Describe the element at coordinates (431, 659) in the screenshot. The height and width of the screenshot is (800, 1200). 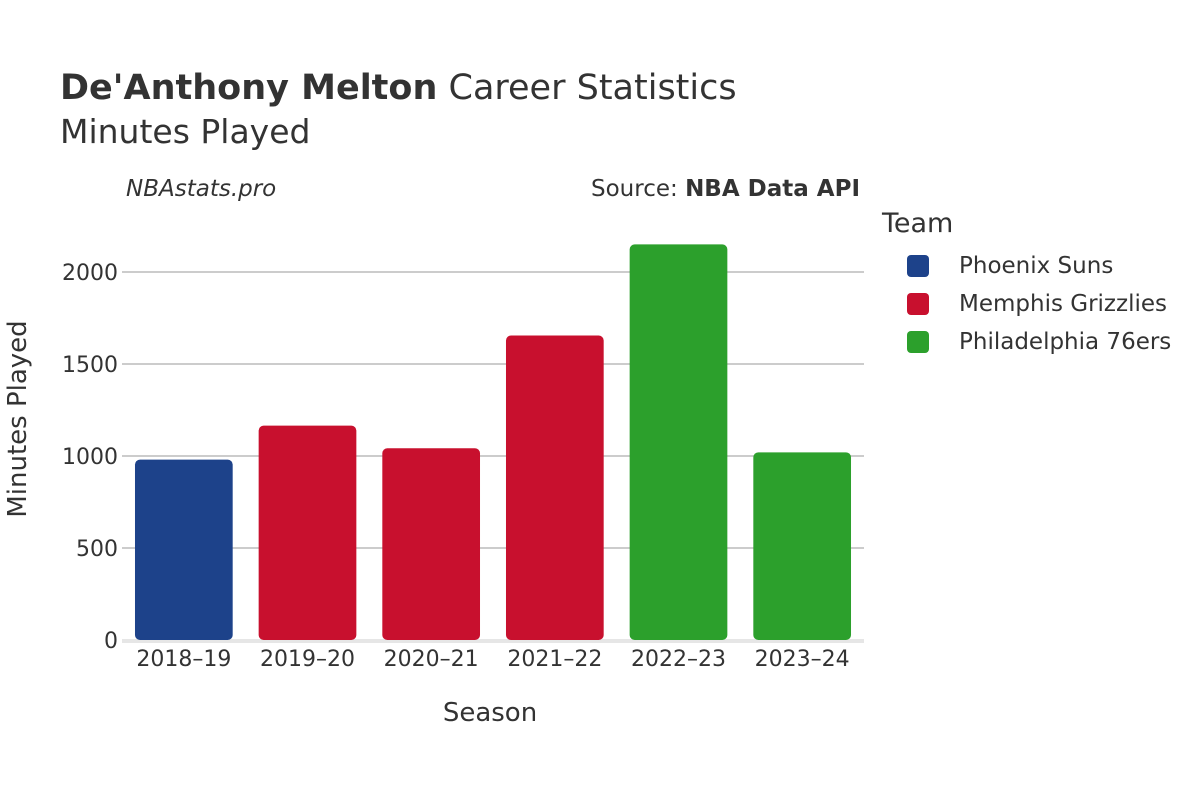
I see `x-tick-label: 2020–21` at that location.